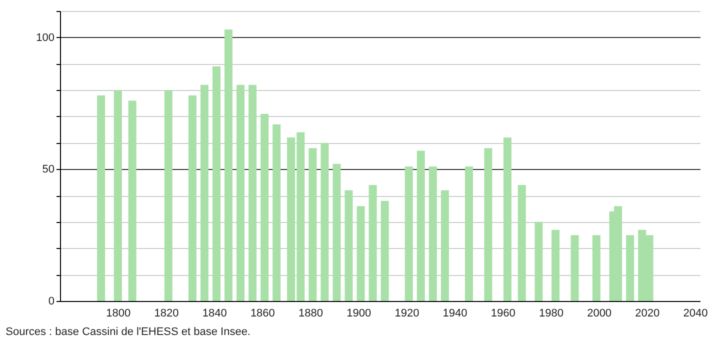 This screenshot has height=340, width=710. What do you see at coordinates (45, 38) in the screenshot?
I see `y-tick-label: 100` at bounding box center [45, 38].